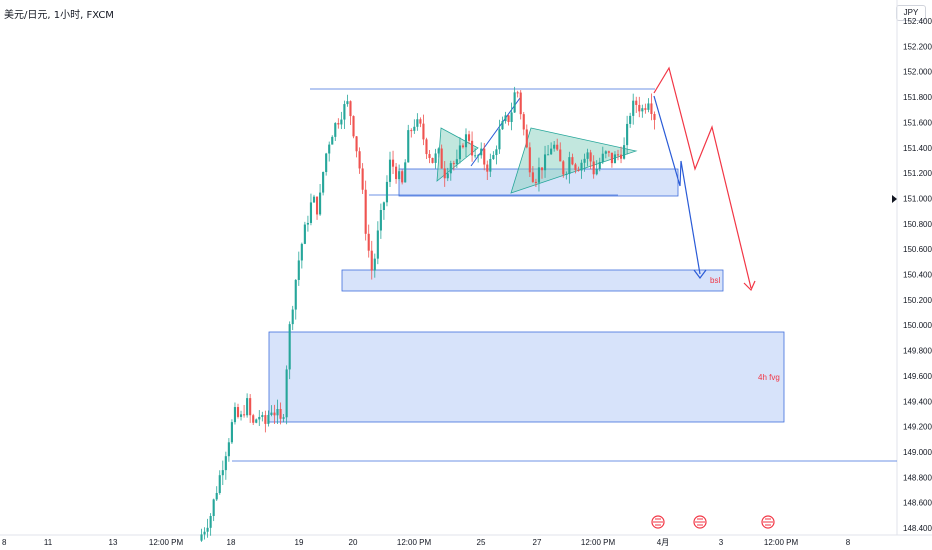 The height and width of the screenshot is (550, 932). I want to click on forecast-blue-path, so click(677, 185).